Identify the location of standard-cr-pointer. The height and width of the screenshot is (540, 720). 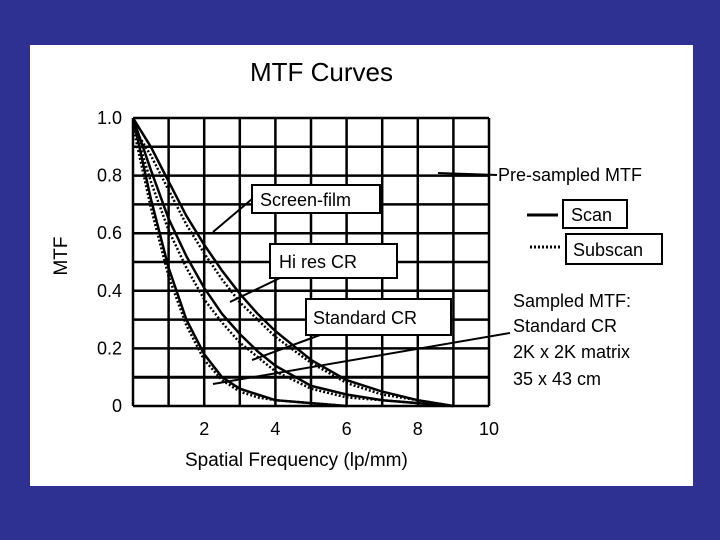
(286, 347).